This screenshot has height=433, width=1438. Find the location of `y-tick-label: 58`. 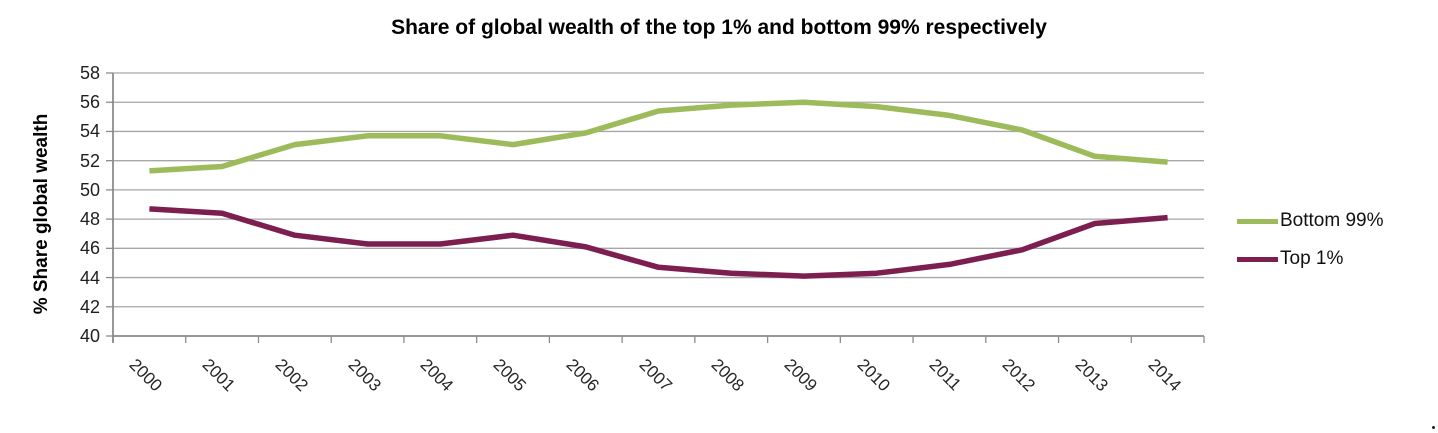

y-tick-label: 58 is located at coordinates (89, 73).